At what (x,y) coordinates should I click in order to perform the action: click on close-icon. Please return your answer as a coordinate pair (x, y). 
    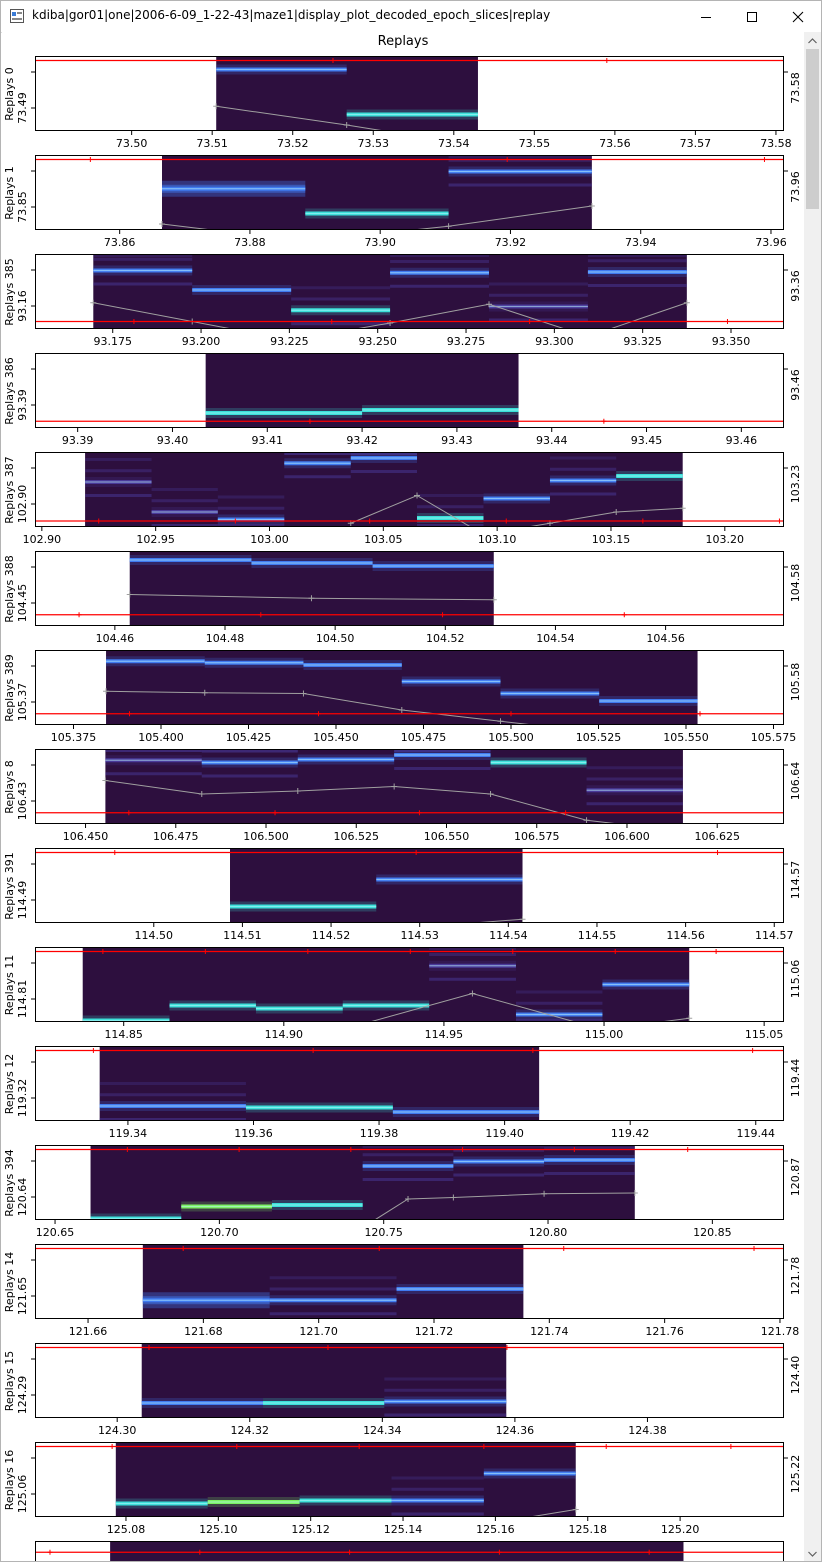
    Looking at the image, I should click on (798, 16).